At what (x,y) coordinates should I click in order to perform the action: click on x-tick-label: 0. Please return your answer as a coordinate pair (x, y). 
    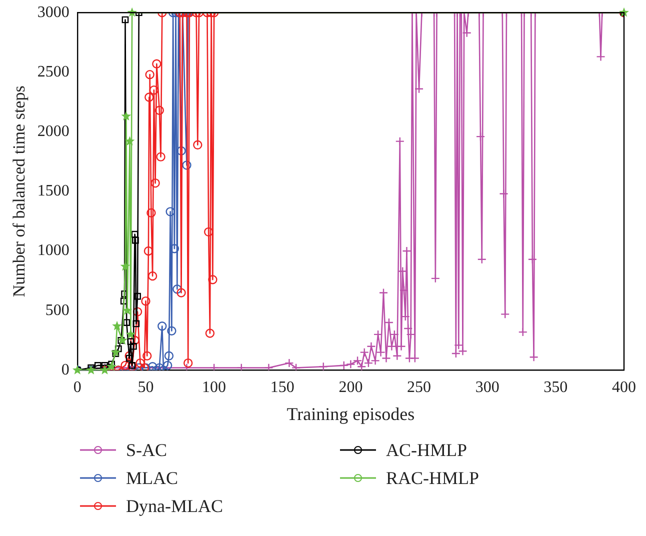
    Looking at the image, I should click on (77, 387).